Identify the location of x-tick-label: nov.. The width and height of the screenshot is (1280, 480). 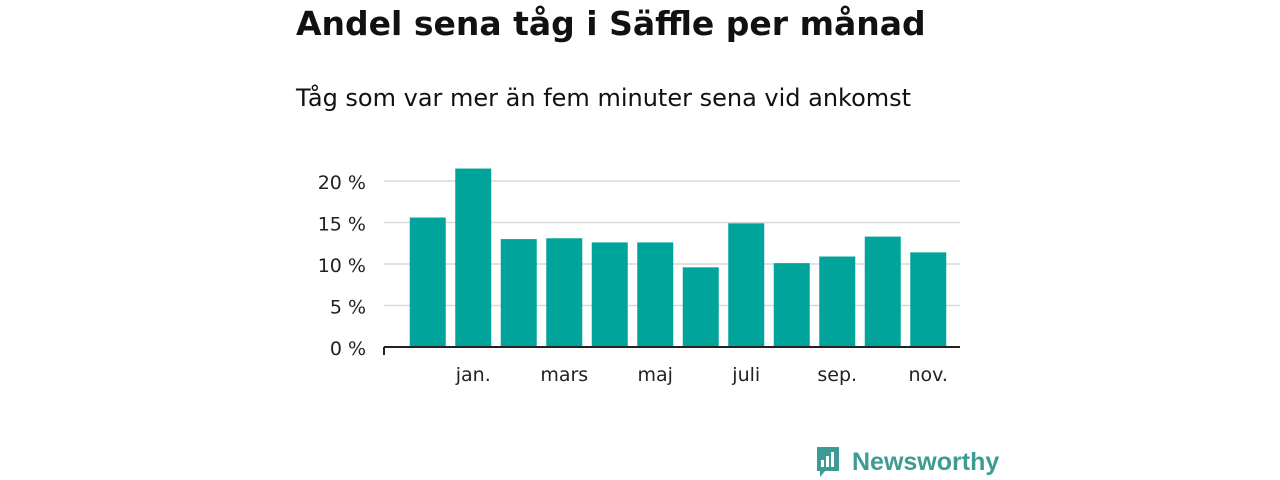
(928, 375).